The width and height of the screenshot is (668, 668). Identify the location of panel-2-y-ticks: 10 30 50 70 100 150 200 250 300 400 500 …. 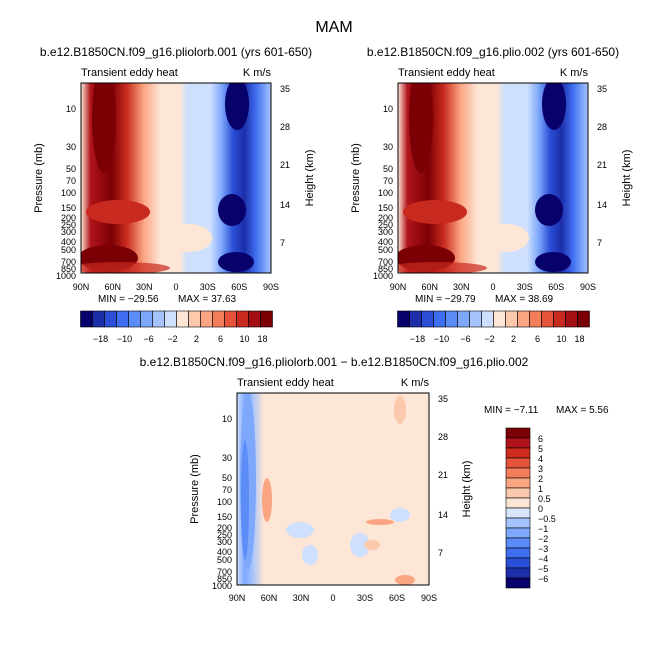
(383, 192).